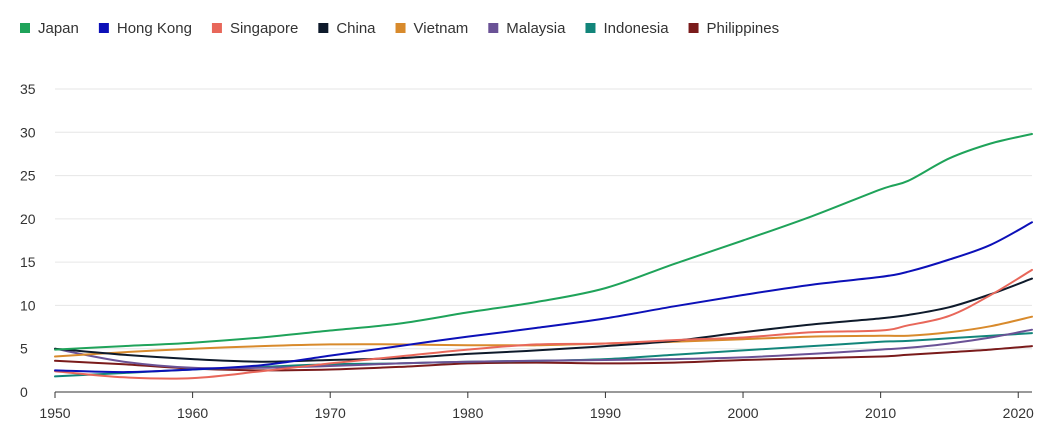 The height and width of the screenshot is (440, 1046). Describe the element at coordinates (154, 28) in the screenshot. I see `legend-label: Hong Kong` at that location.